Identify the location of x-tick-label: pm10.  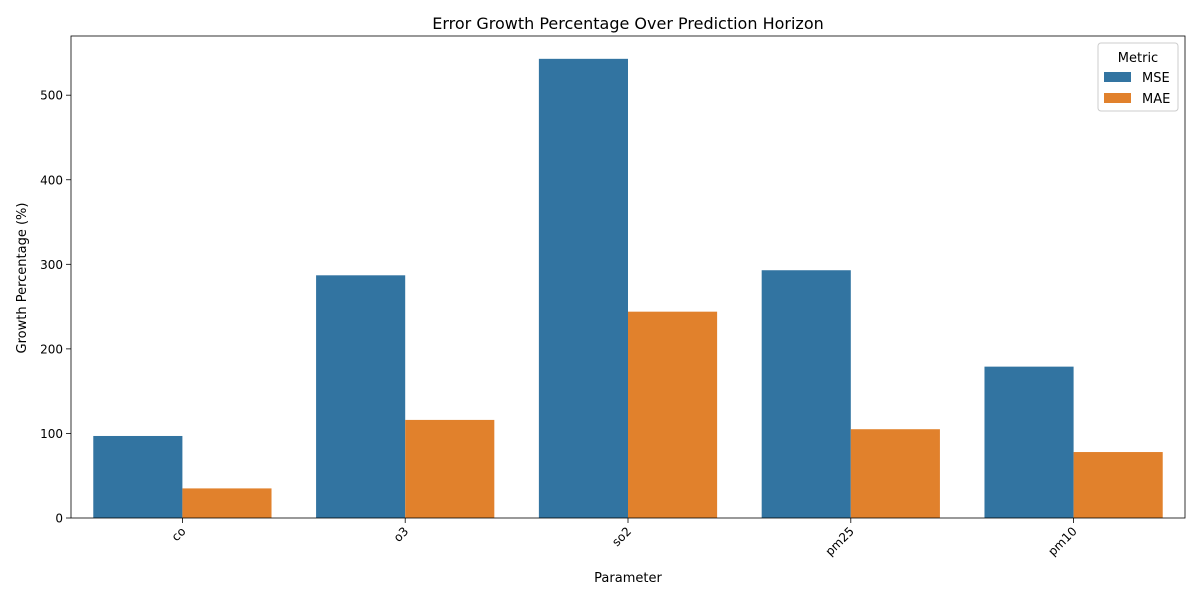
(1062, 541).